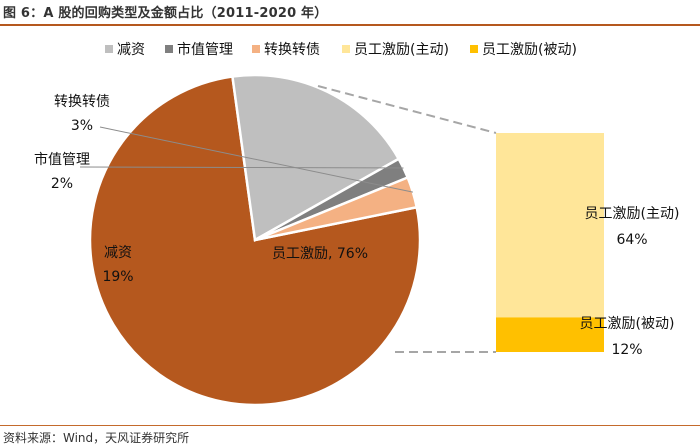 This screenshot has height=447, width=700. Describe the element at coordinates (205, 49) in the screenshot. I see `legend-label-市值管理: 市值管理` at that location.